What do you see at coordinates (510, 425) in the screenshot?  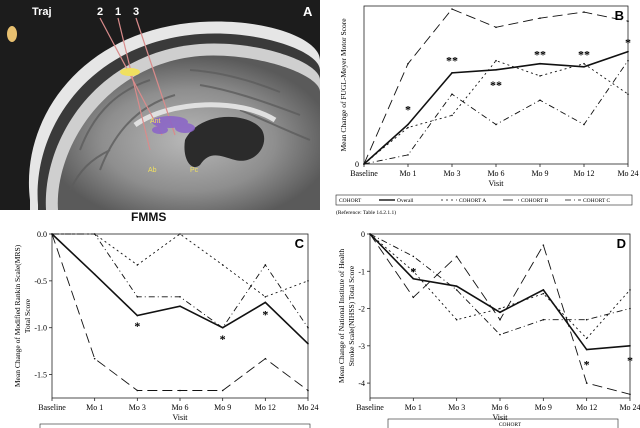 I see `legend-title: COHORT` at bounding box center [510, 425].